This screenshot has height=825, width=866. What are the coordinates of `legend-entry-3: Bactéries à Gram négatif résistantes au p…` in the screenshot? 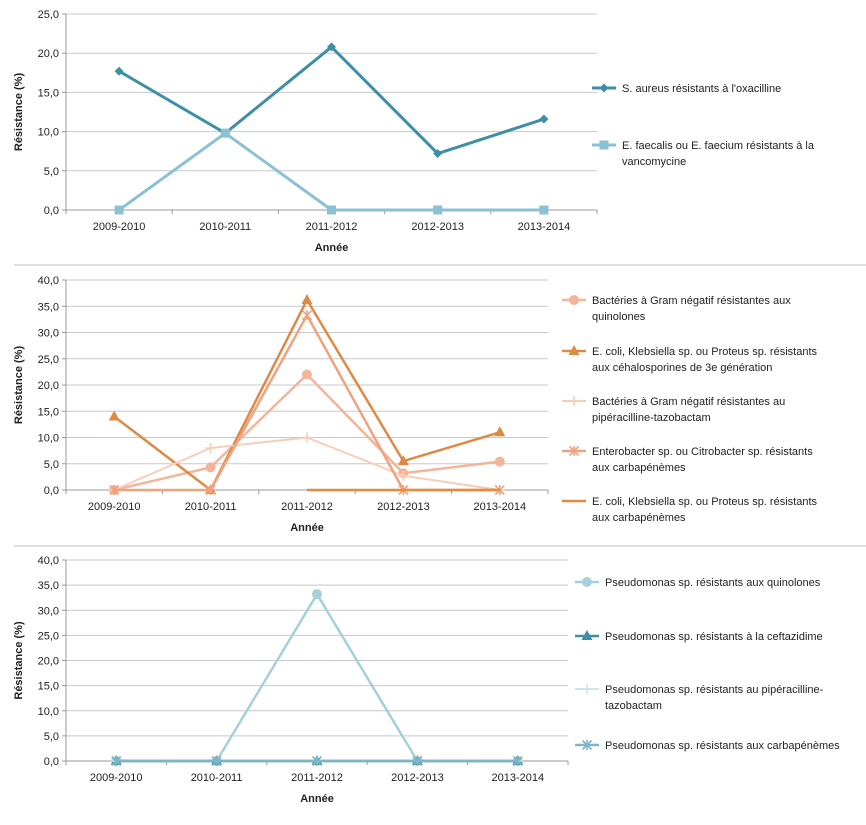 It's located at (673, 410).